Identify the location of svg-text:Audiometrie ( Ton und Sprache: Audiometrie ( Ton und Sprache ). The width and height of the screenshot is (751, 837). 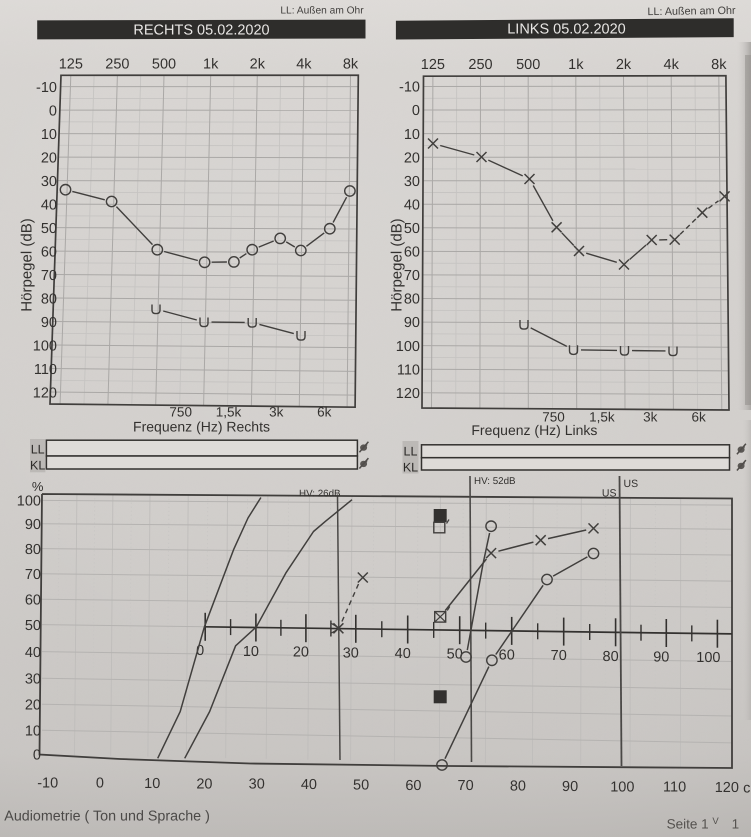
(107, 817).